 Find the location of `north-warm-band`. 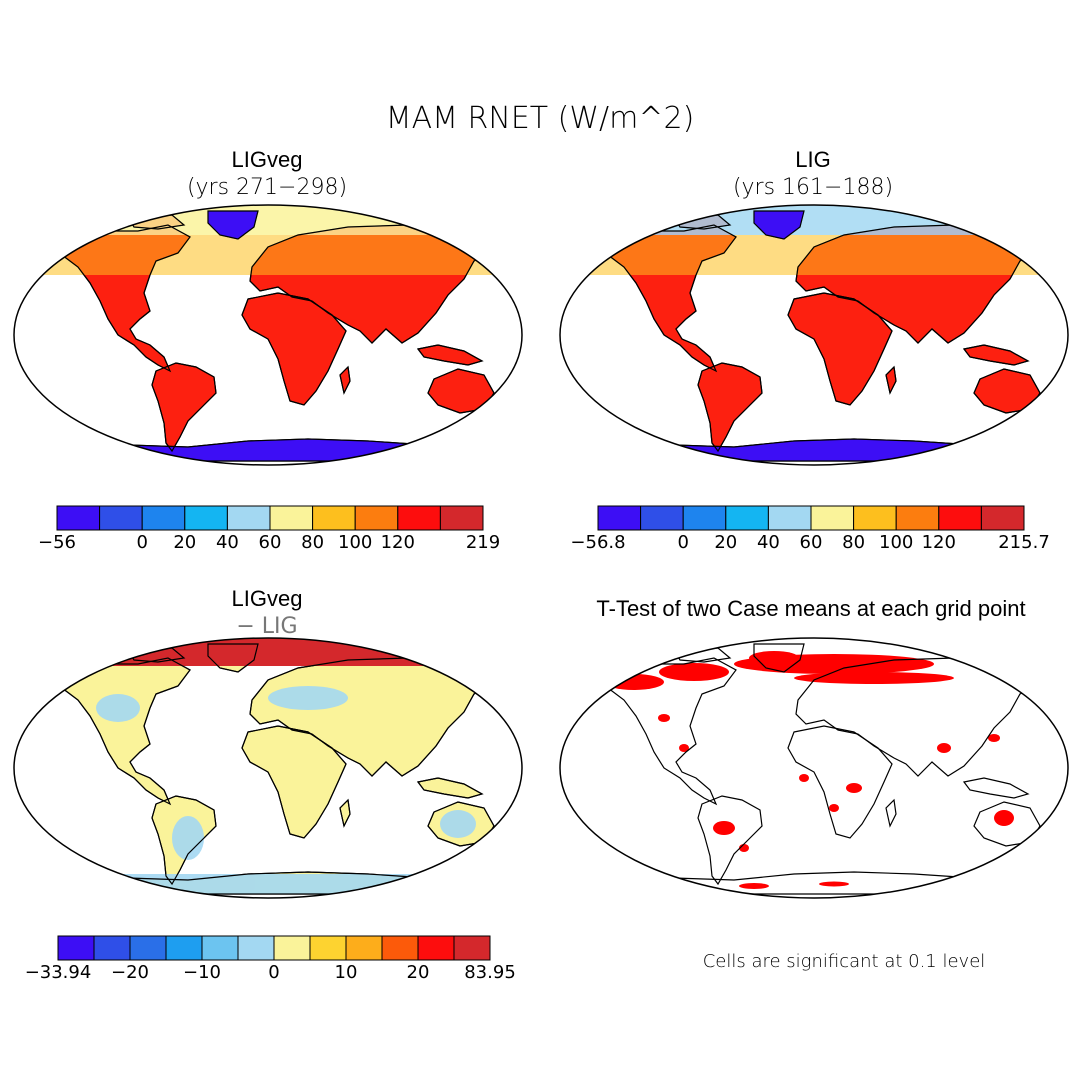

north-warm-band is located at coordinates (273, 652).